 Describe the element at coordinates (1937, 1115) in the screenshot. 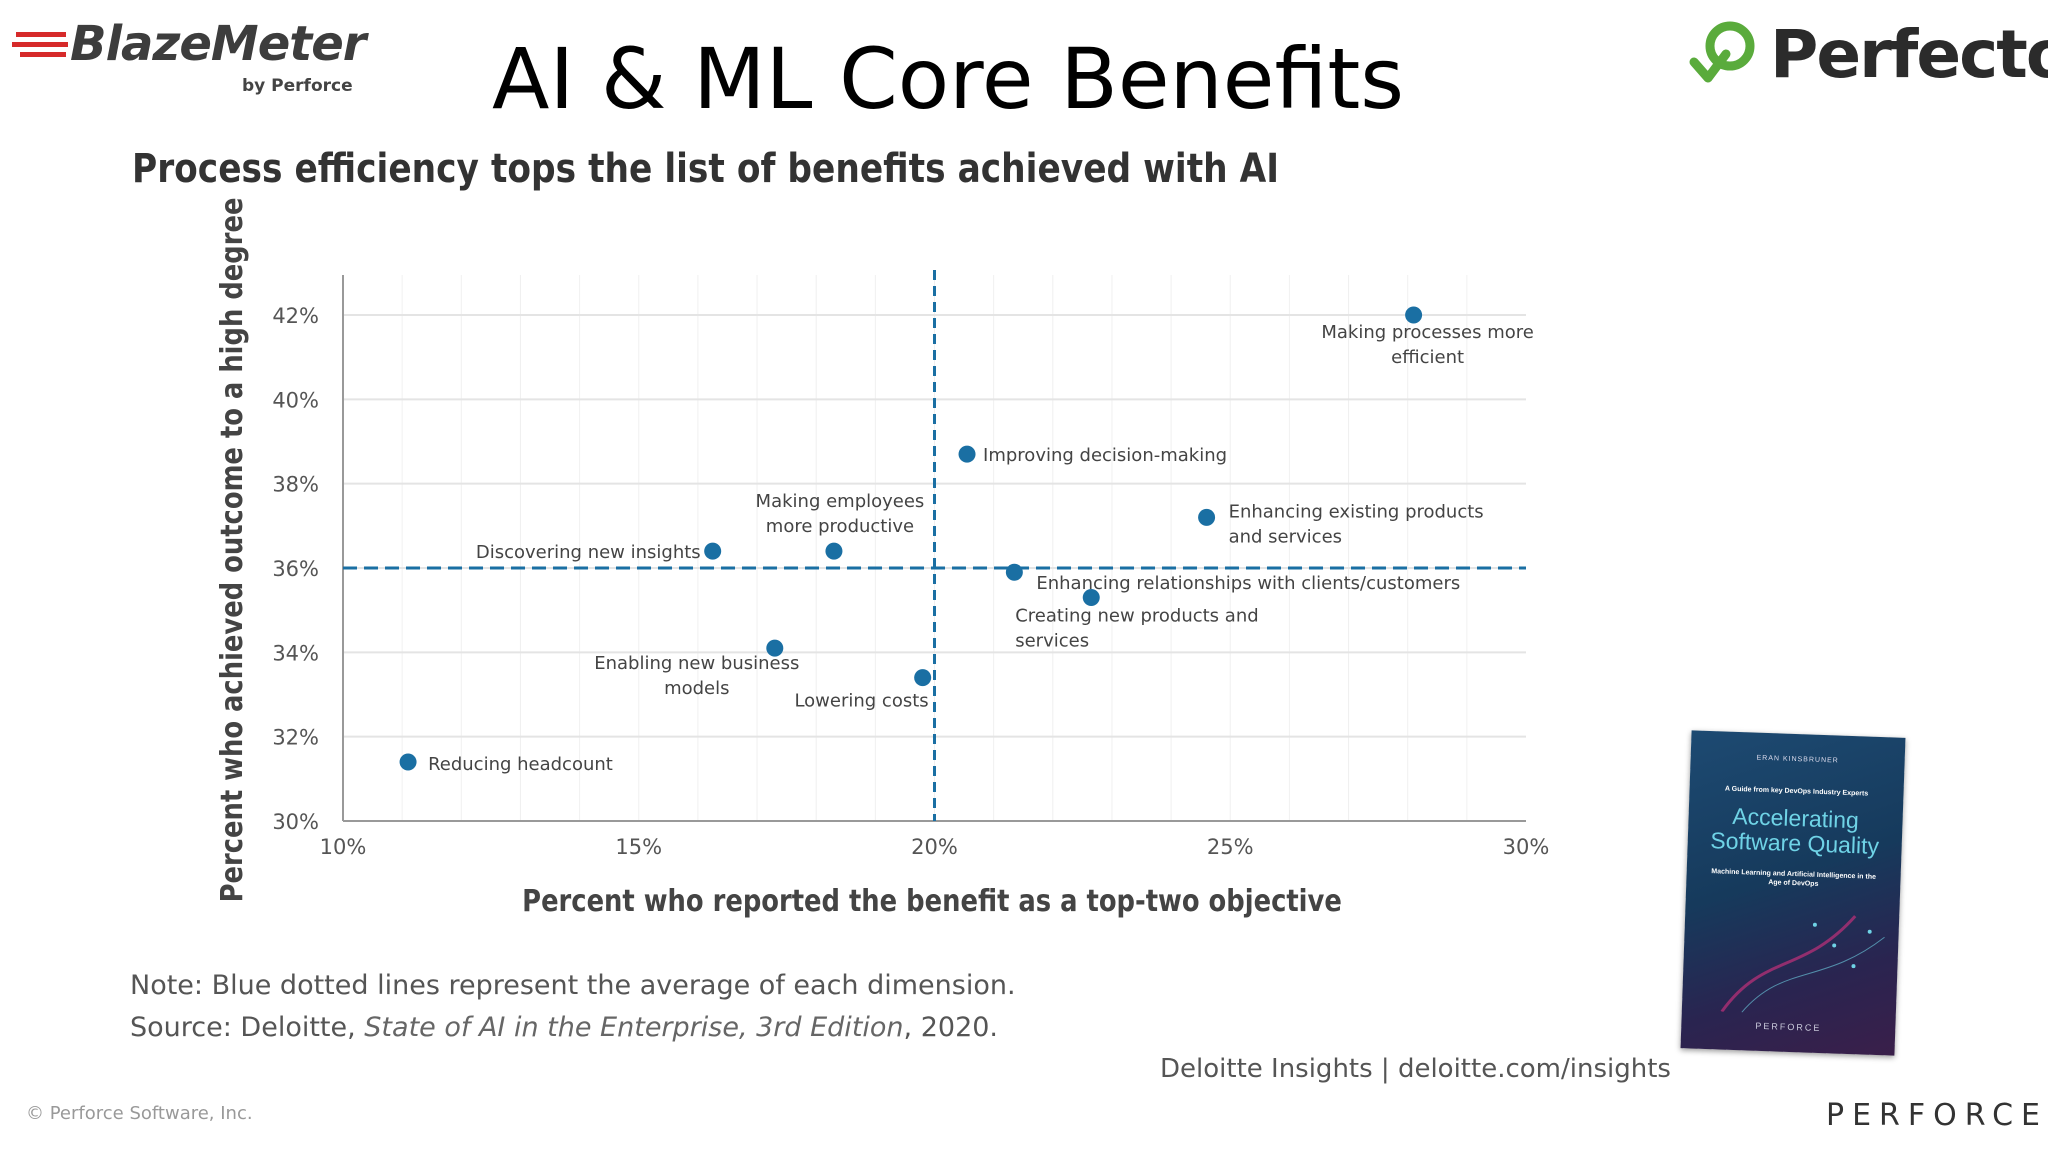

I see `perforce-logo-text: PERFORCE` at that location.